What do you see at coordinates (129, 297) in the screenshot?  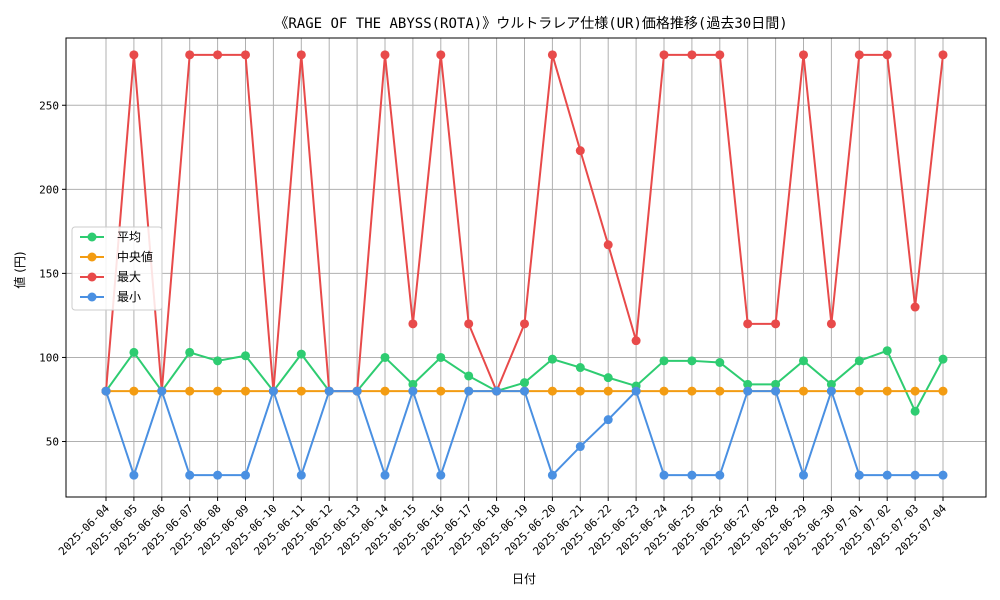 I see `legend-label: 最小` at bounding box center [129, 297].